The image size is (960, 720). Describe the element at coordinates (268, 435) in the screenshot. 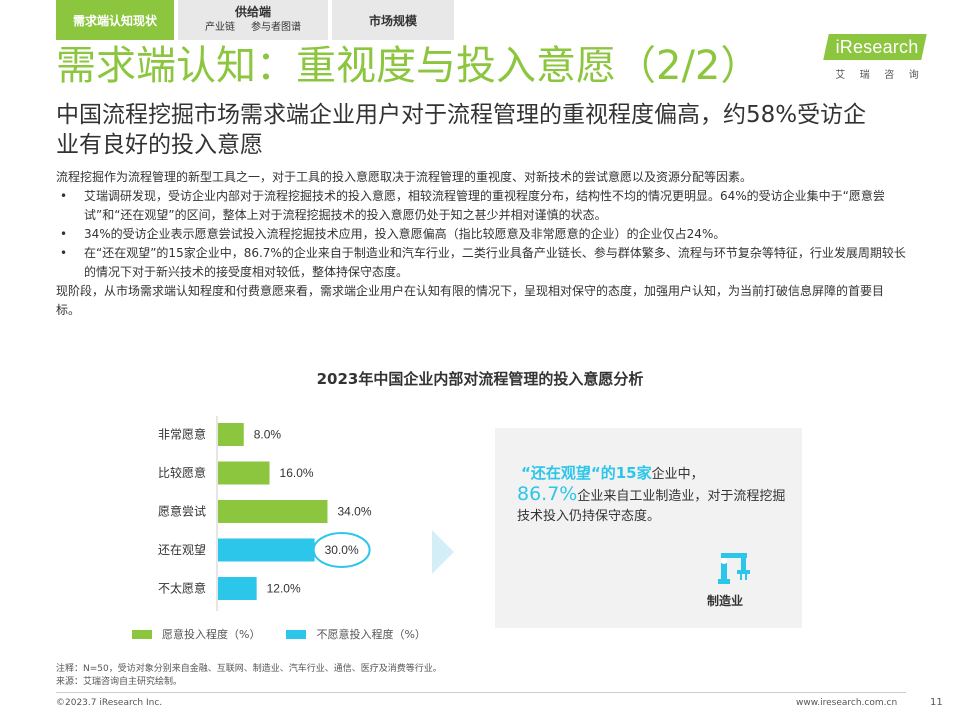

I see `value-label: 8.0%` at that location.